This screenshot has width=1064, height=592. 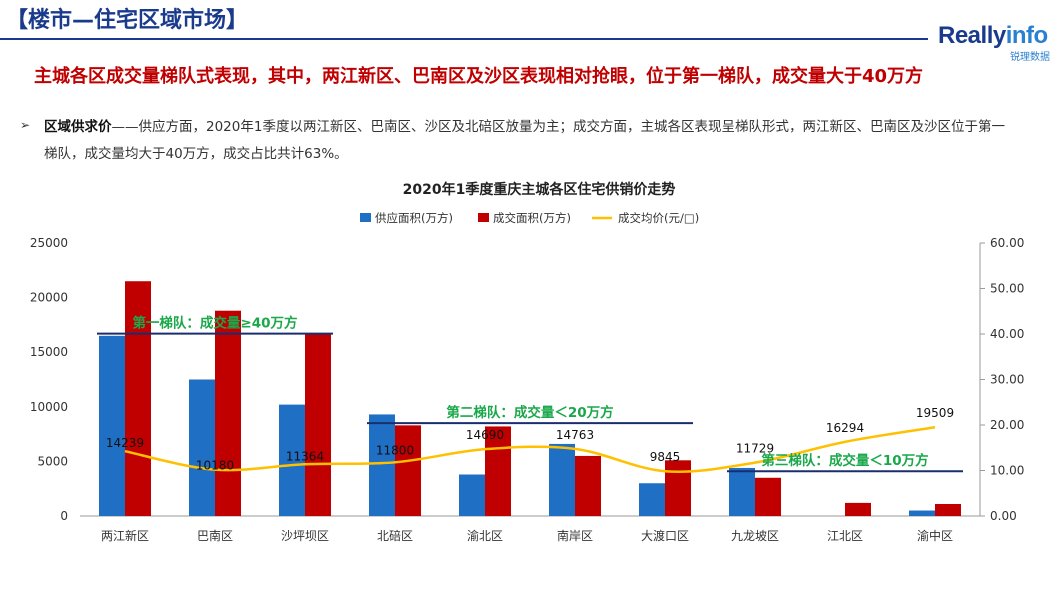 What do you see at coordinates (464, 39) in the screenshot?
I see `header-divider` at bounding box center [464, 39].